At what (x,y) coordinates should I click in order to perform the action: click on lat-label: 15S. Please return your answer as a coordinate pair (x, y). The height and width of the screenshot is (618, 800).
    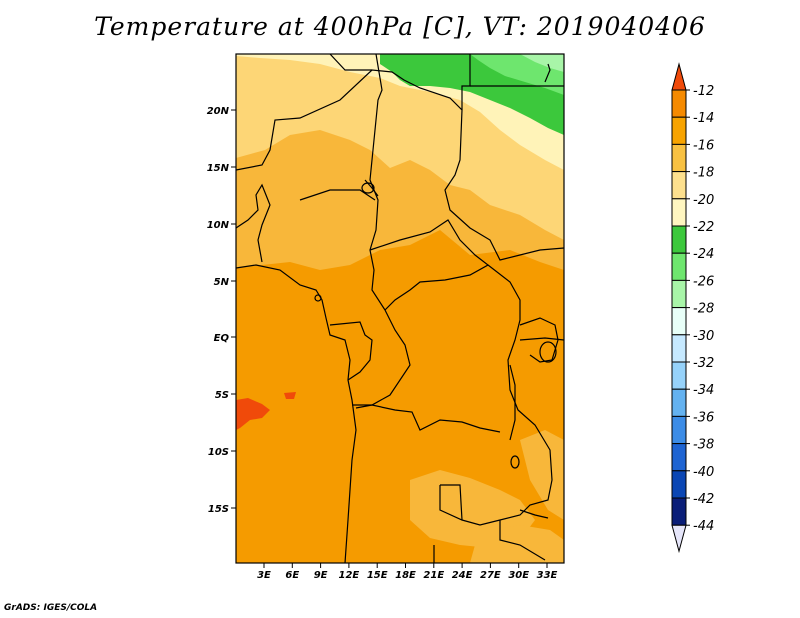
    Looking at the image, I should click on (218, 509).